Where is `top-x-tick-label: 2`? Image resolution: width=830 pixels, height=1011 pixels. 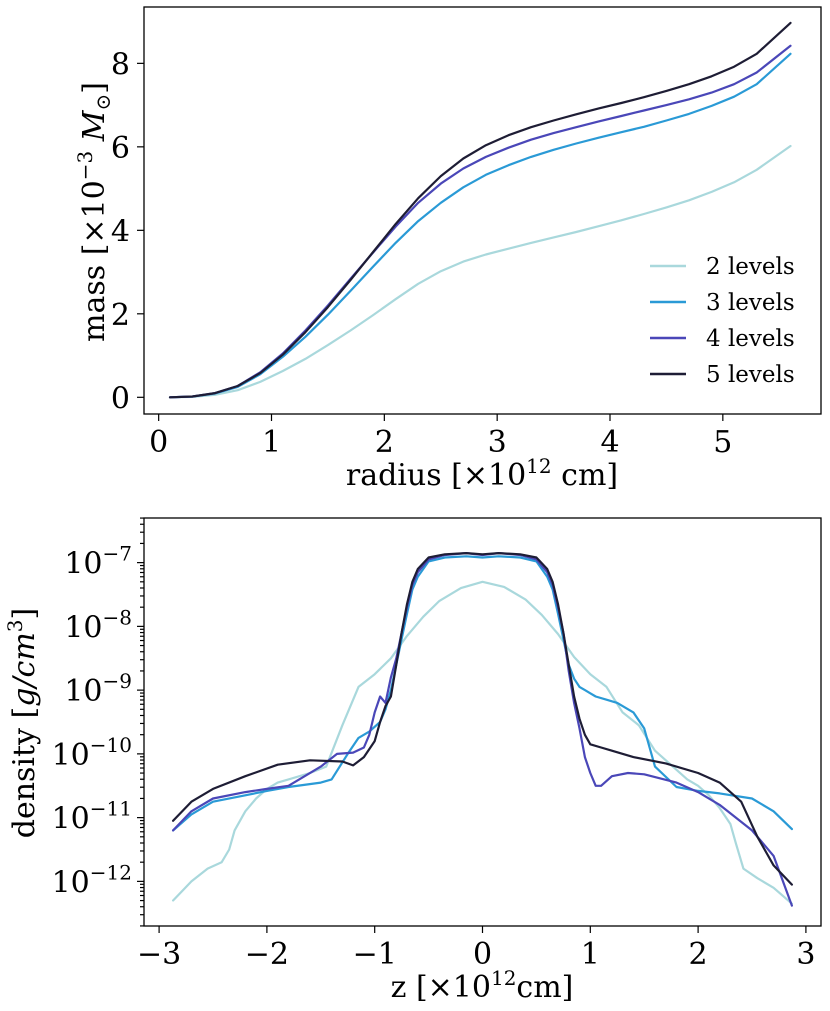
top-x-tick-label: 2 is located at coordinates (384, 442).